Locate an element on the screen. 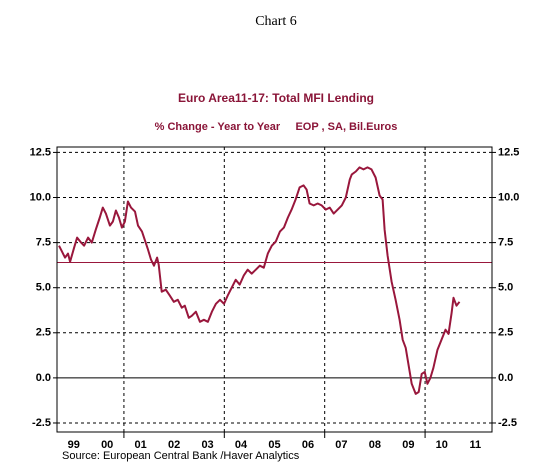 The height and width of the screenshot is (469, 553). x-tick-label: 01 is located at coordinates (141, 445).